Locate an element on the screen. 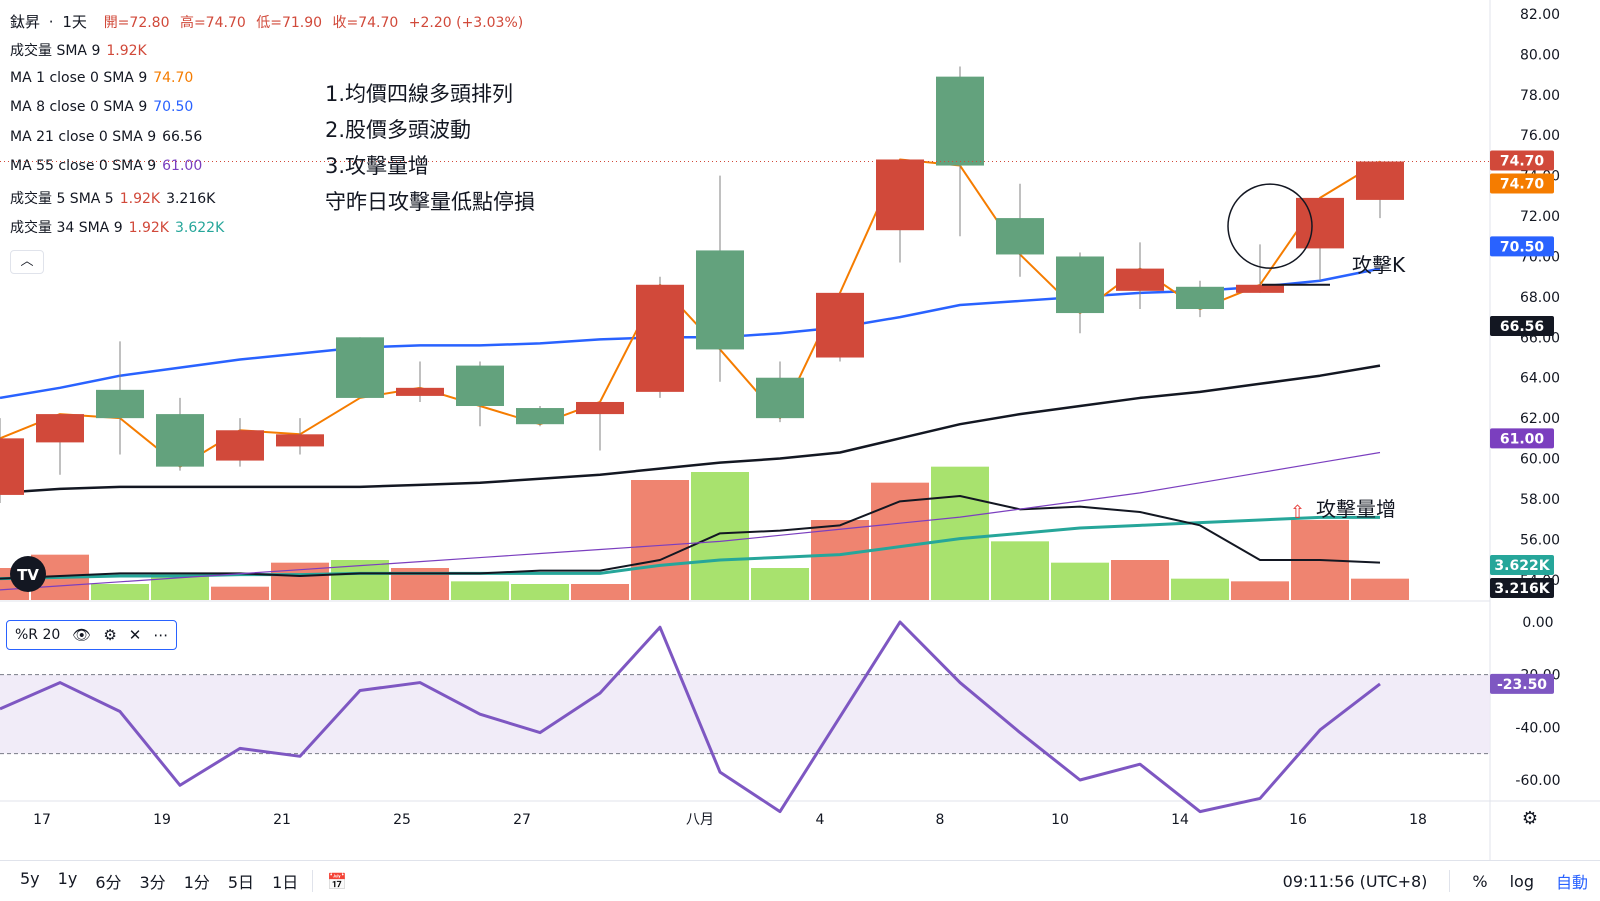  time-tick-label: 21 is located at coordinates (282, 820).